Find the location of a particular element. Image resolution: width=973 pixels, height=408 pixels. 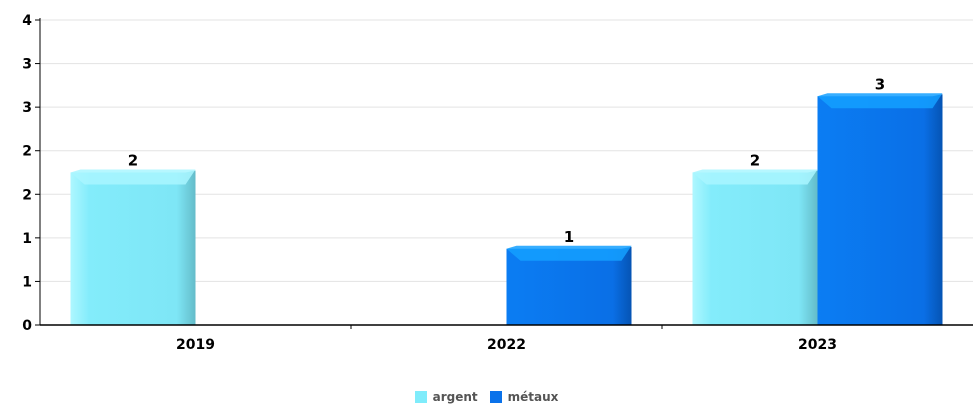

x-tick-label: 2019 is located at coordinates (195, 345).